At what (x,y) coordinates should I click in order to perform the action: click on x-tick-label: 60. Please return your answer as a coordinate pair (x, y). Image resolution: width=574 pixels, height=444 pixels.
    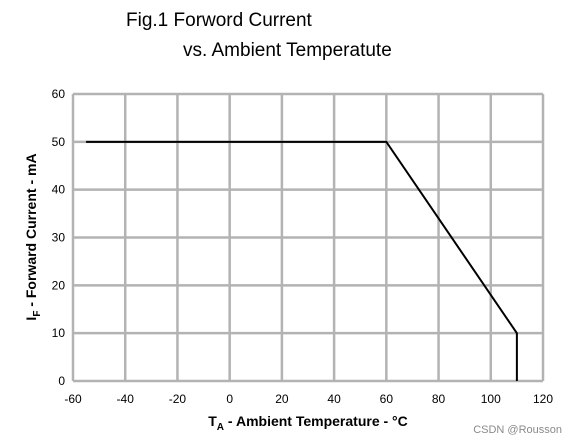
    Looking at the image, I should click on (387, 399).